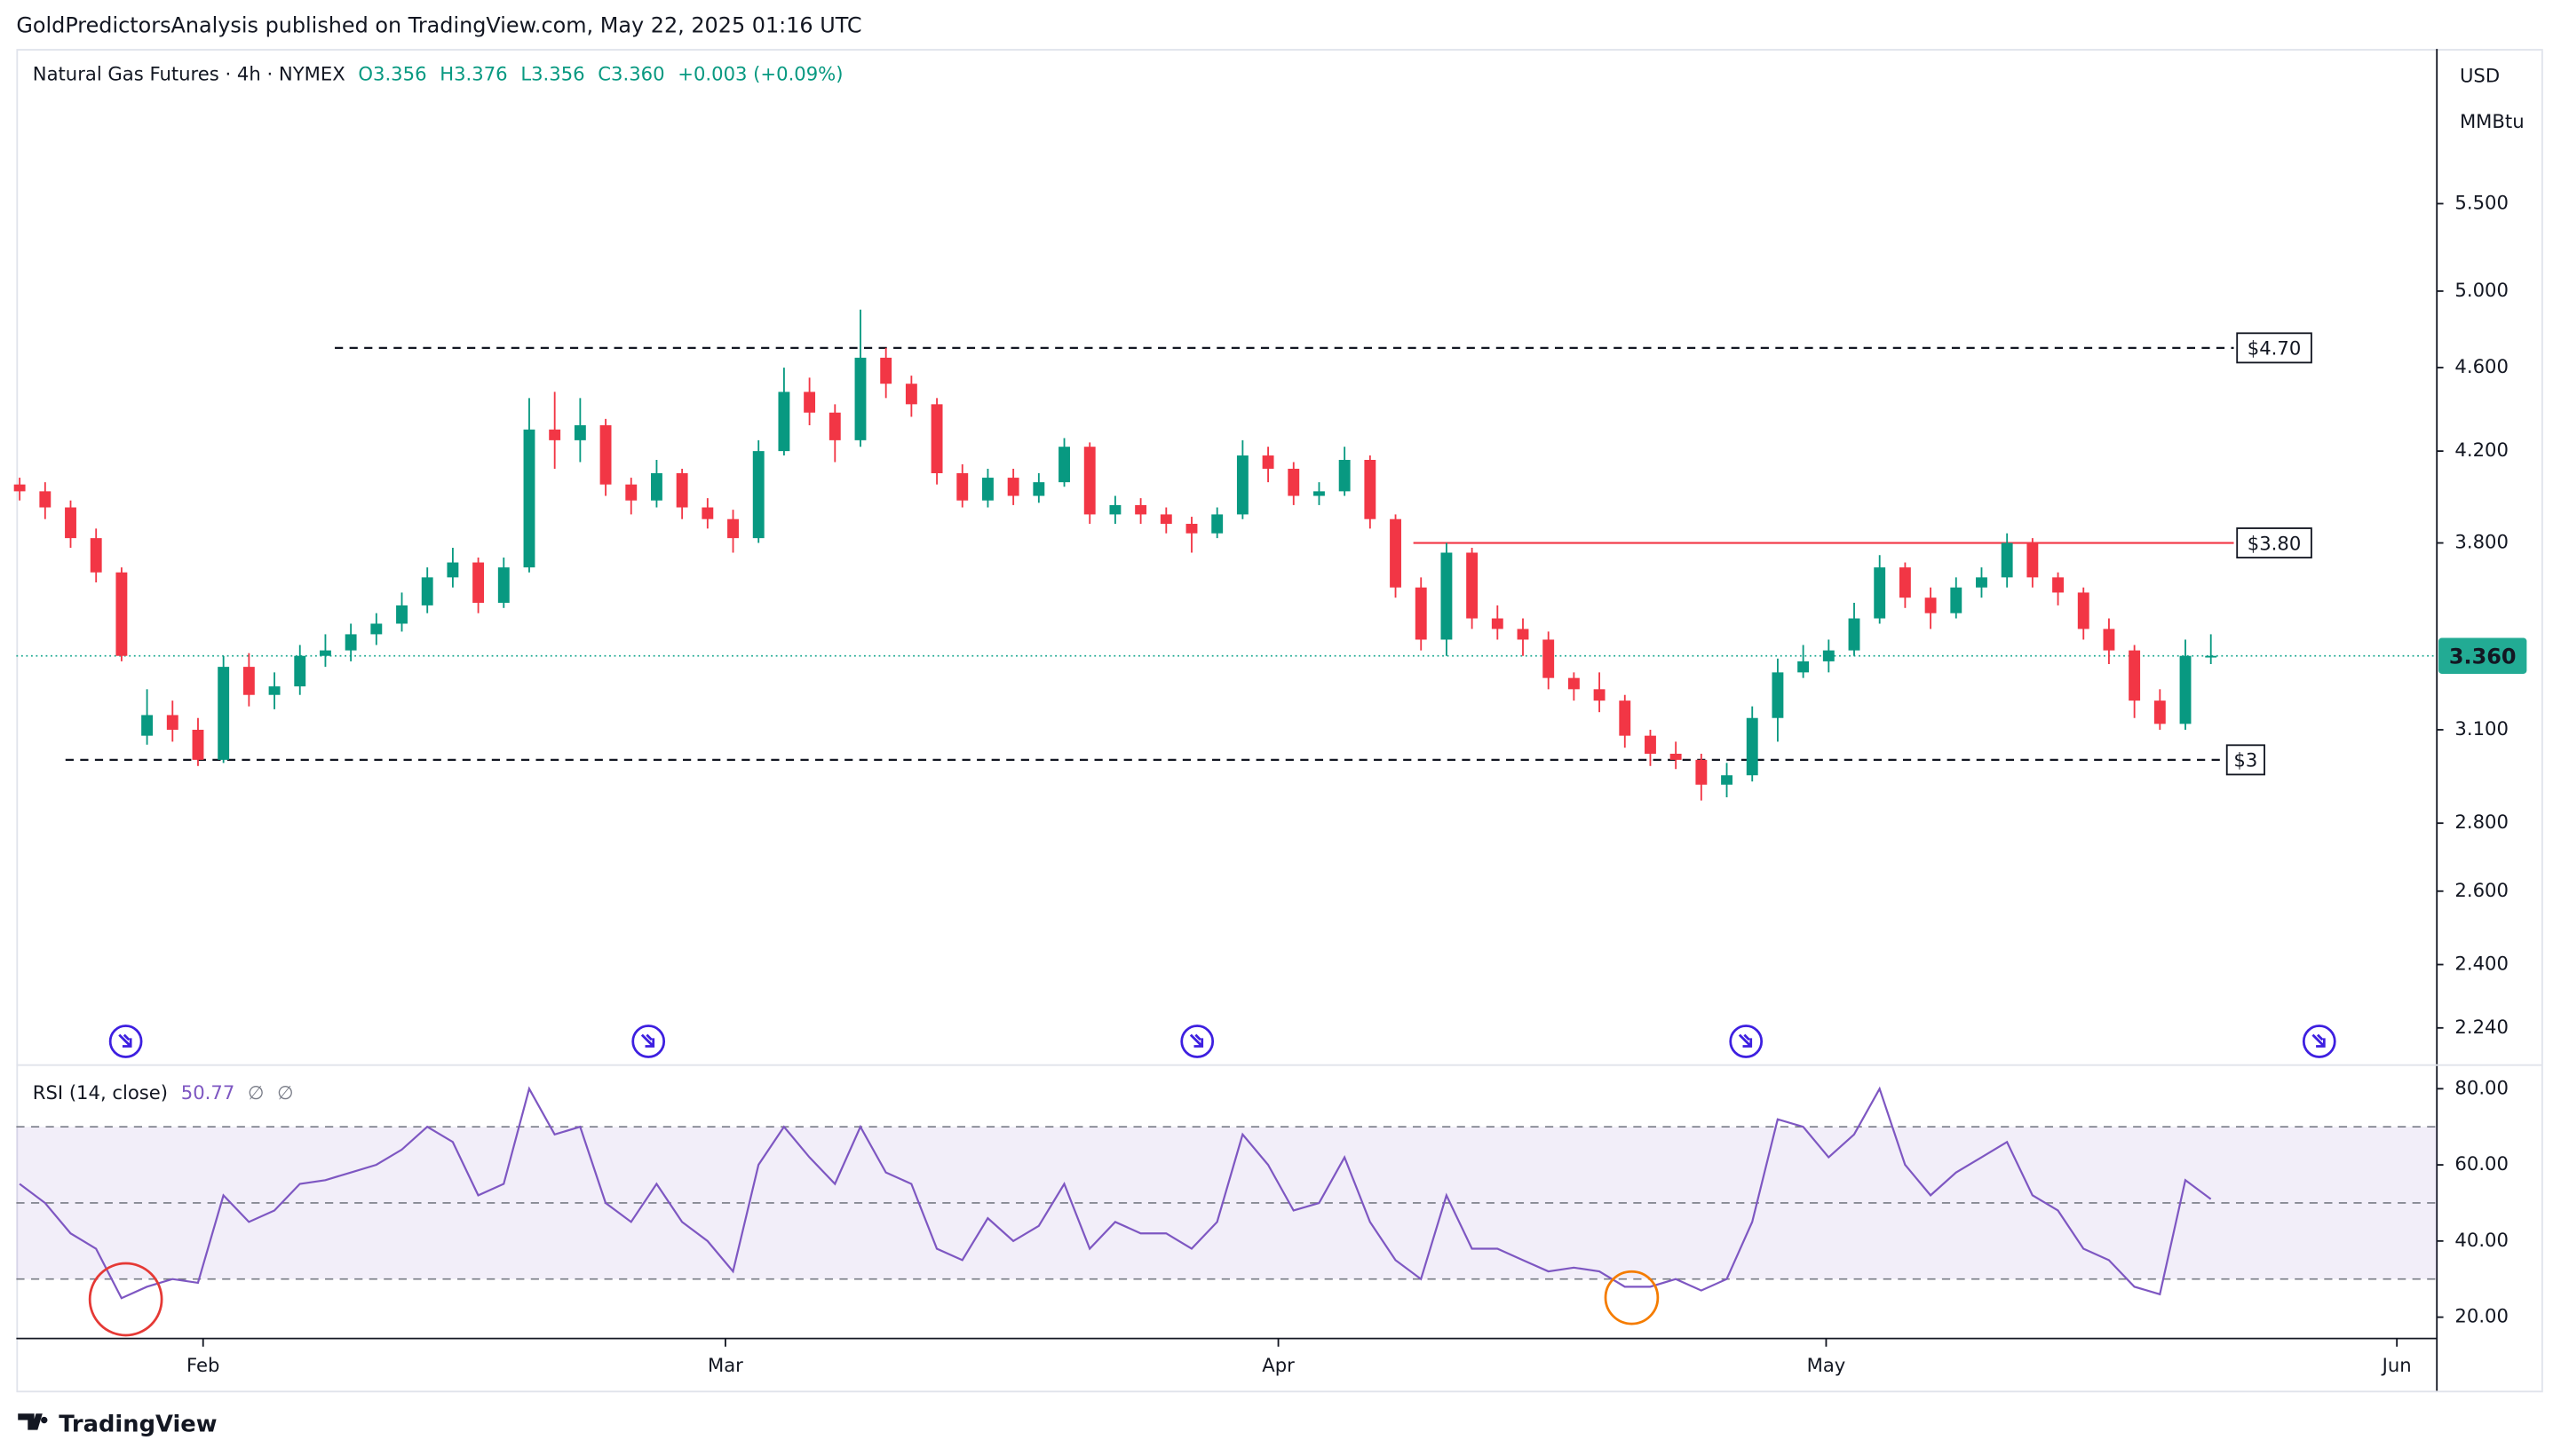 This screenshot has width=2561, height=1456. What do you see at coordinates (552, 74) in the screenshot?
I see `low: L3.356` at bounding box center [552, 74].